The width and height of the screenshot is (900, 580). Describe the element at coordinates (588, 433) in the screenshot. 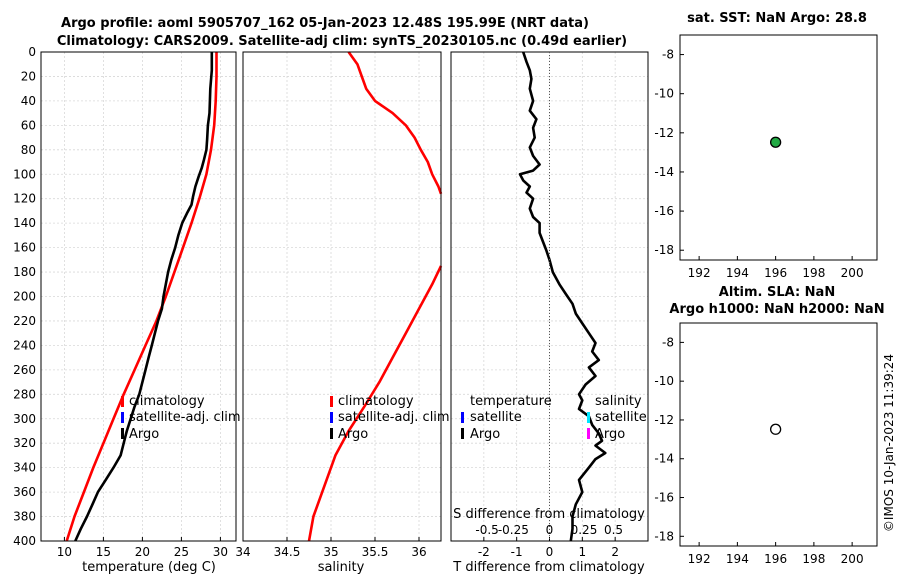

I see `diff-legend-s-argo-swatch` at that location.